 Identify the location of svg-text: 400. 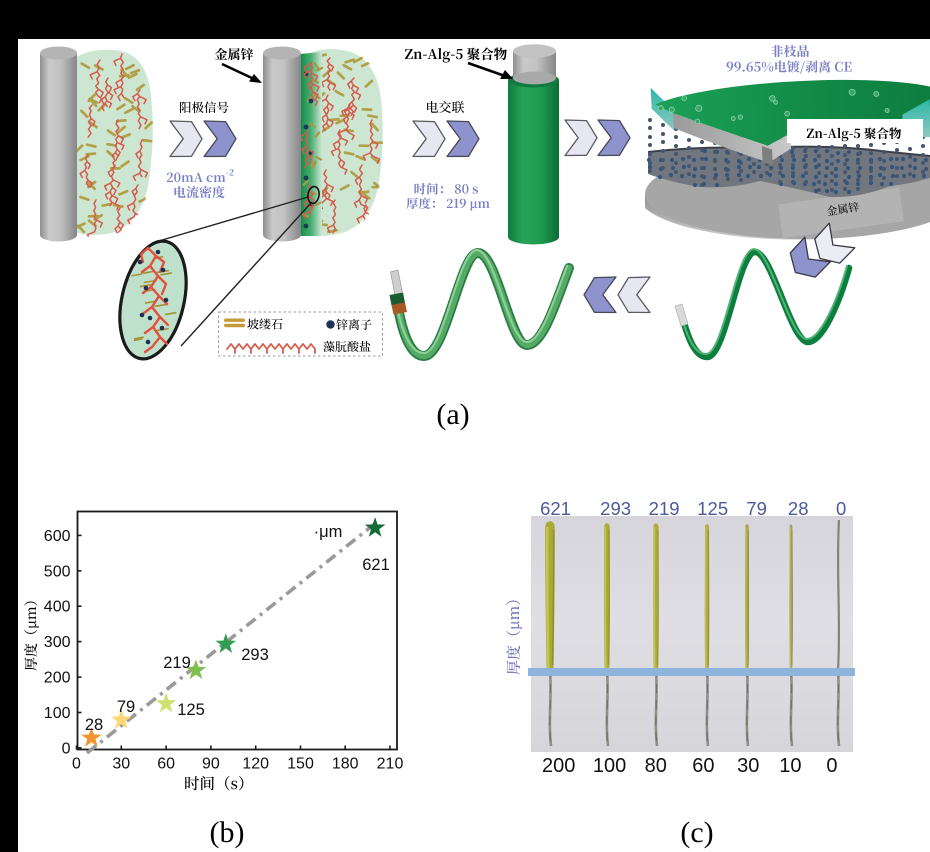
(57, 607).